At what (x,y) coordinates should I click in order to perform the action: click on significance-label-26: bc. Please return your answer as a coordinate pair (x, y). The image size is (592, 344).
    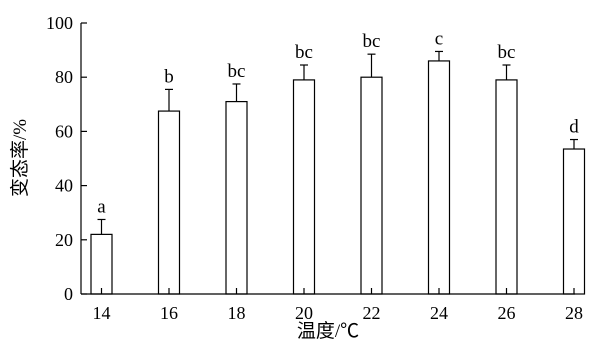
    Looking at the image, I should click on (507, 52).